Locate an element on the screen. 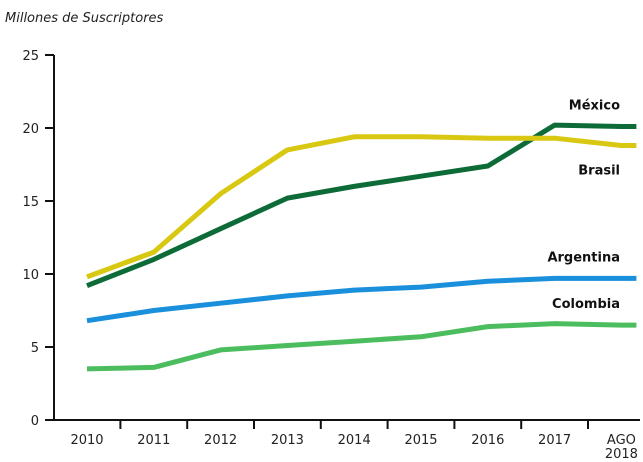  x-tick-label: 2015 is located at coordinates (420, 440).